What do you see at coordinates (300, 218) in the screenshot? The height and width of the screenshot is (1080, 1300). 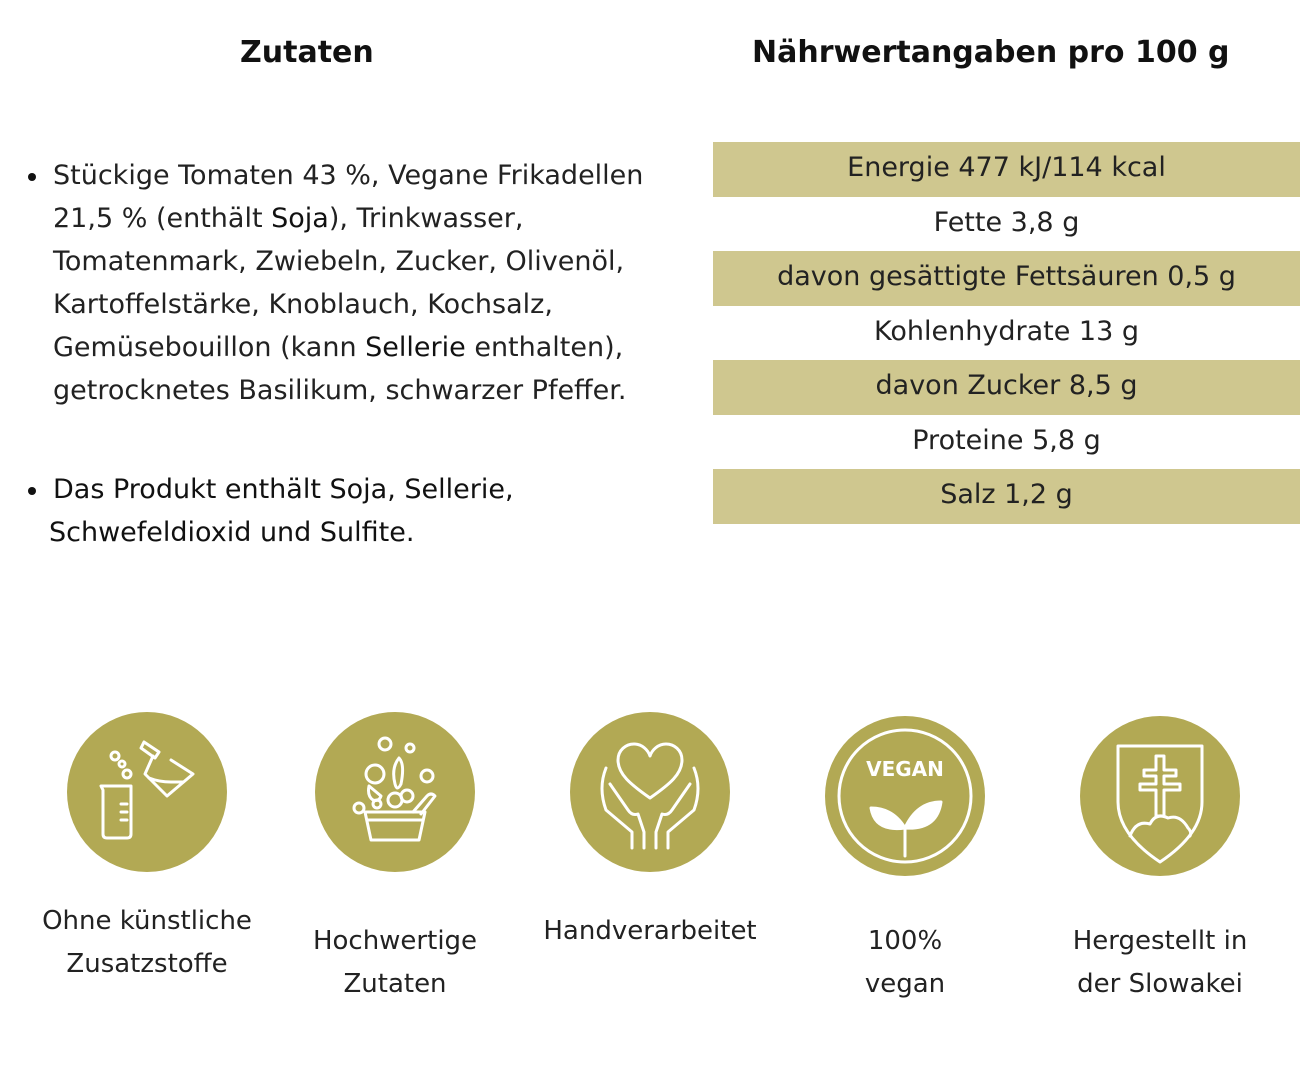 I see `allergen-soja: Soja` at bounding box center [300, 218].